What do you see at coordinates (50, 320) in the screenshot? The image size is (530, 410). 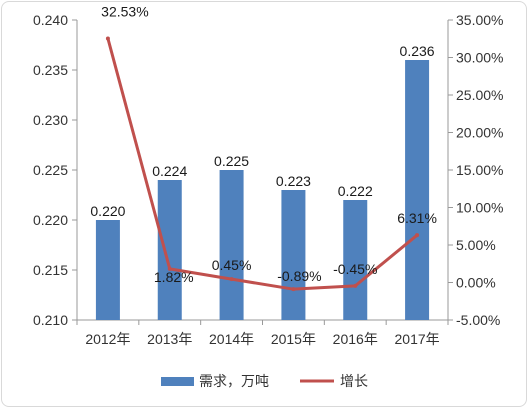 I see `y-left-tick-label: 0.210` at bounding box center [50, 320].